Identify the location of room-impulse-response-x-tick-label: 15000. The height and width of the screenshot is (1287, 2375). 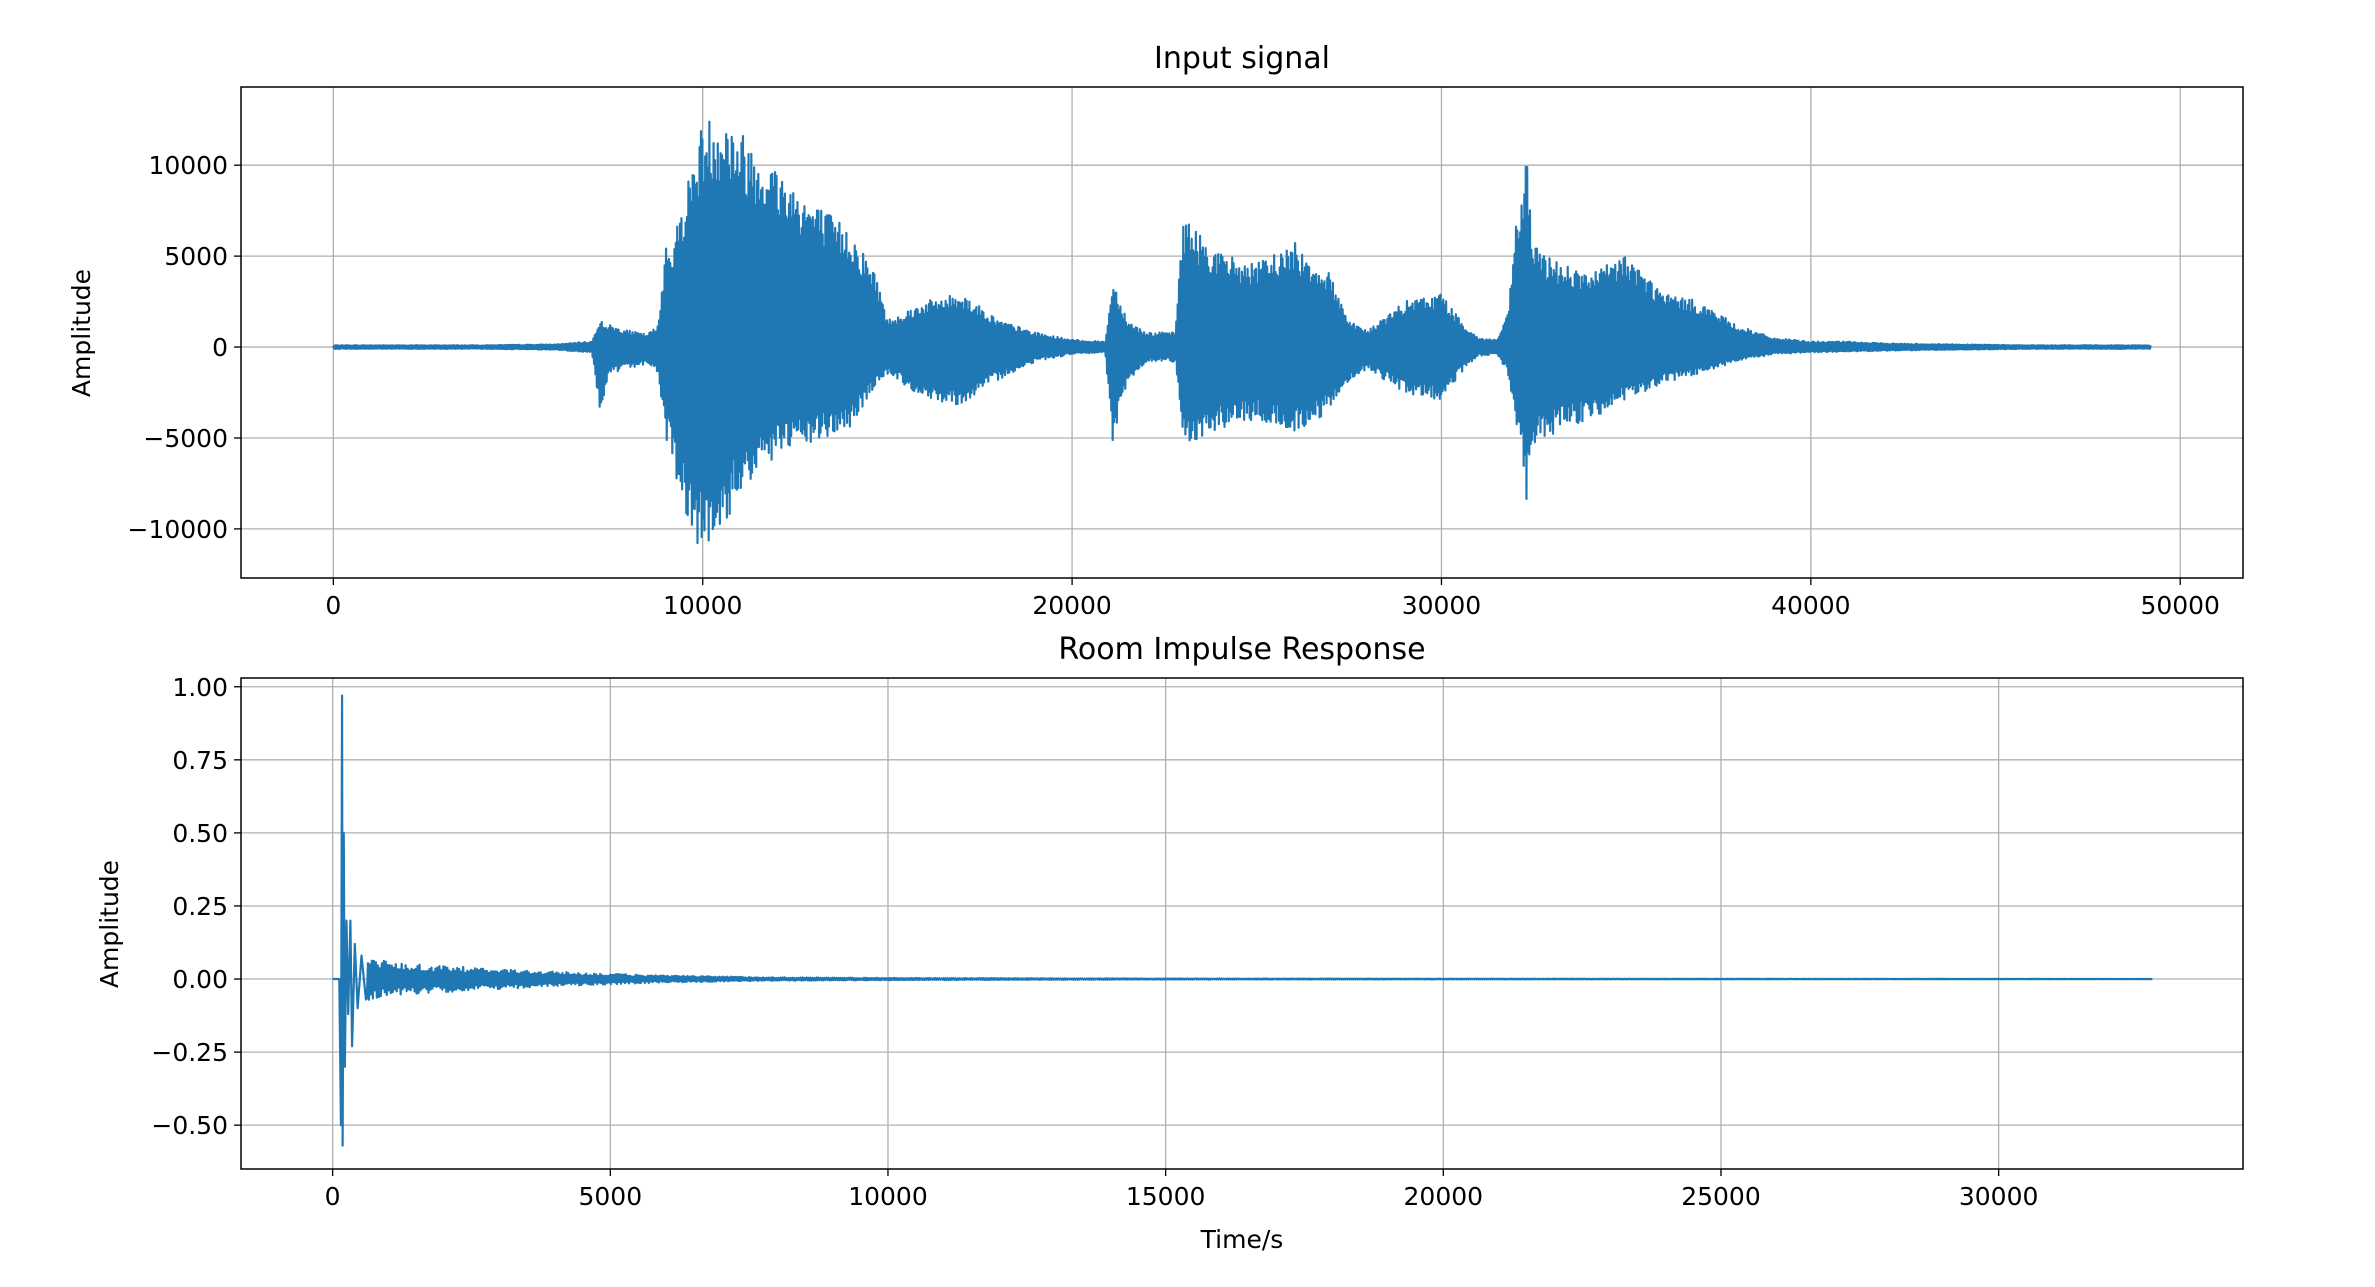
(1166, 1196).